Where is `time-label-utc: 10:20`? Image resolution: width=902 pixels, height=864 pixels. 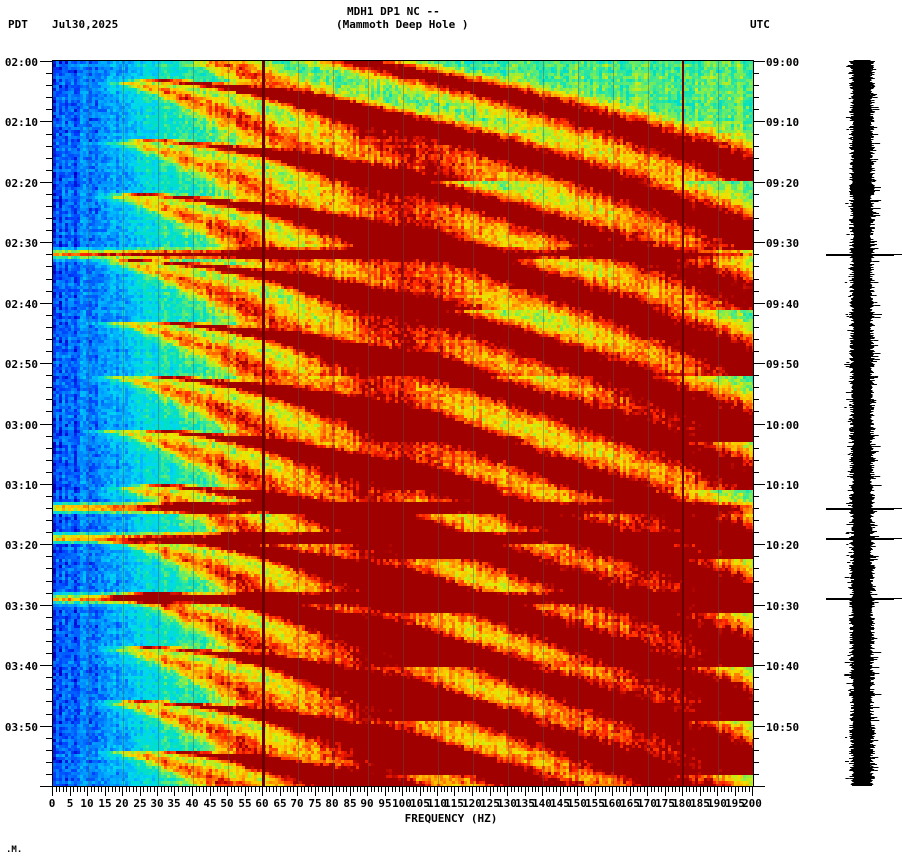
time-label-utc: 10:20 is located at coordinates (783, 545).